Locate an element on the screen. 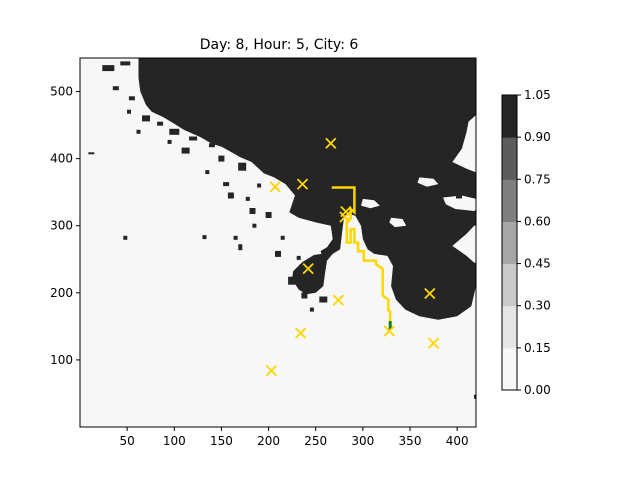 The height and width of the screenshot is (480, 640). colorbar-tick-label: 0.75 is located at coordinates (537, 179).